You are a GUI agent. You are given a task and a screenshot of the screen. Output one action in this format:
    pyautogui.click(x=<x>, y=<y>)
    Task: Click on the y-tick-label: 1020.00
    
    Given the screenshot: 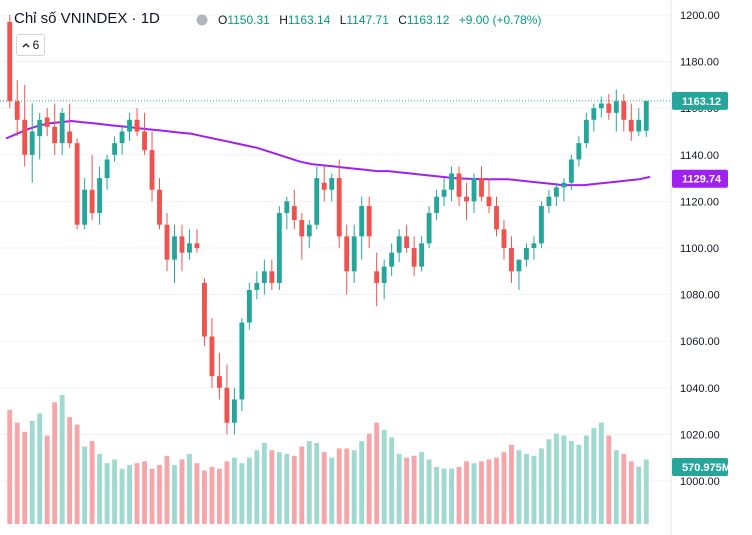 What is the action you would take?
    pyautogui.click(x=700, y=435)
    